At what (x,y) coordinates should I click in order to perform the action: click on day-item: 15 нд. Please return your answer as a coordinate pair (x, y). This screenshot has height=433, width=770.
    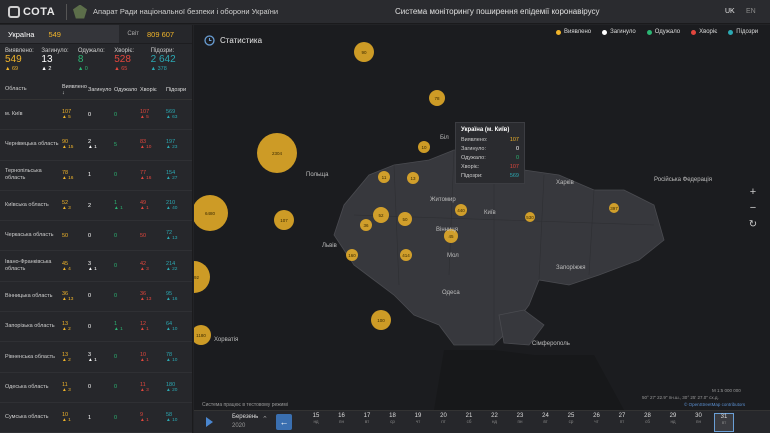
    Looking at the image, I should click on (316, 418).